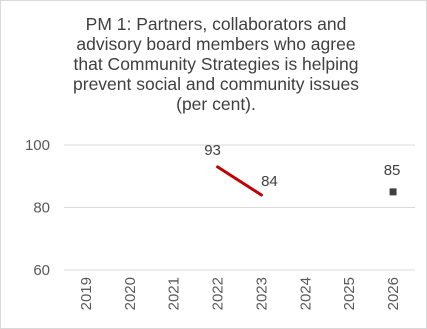  I want to click on x-tick-label: 2023, so click(261, 293).